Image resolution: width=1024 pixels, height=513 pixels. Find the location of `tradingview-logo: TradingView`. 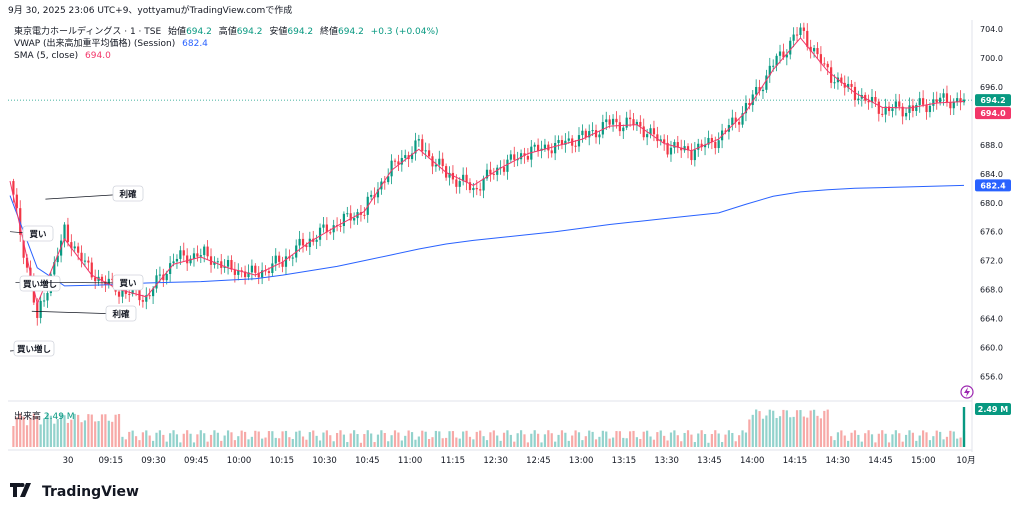

tradingview-logo: TradingView is located at coordinates (74, 492).